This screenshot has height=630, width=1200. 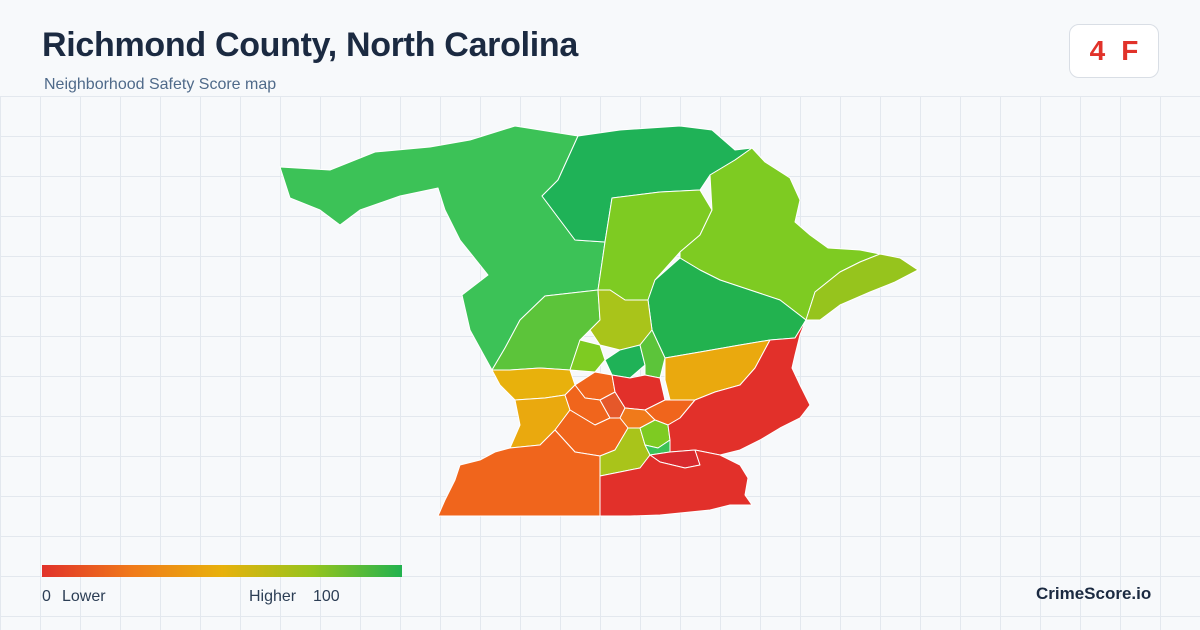 What do you see at coordinates (310, 45) in the screenshot?
I see `page-title: Richmond County, North Carolina` at bounding box center [310, 45].